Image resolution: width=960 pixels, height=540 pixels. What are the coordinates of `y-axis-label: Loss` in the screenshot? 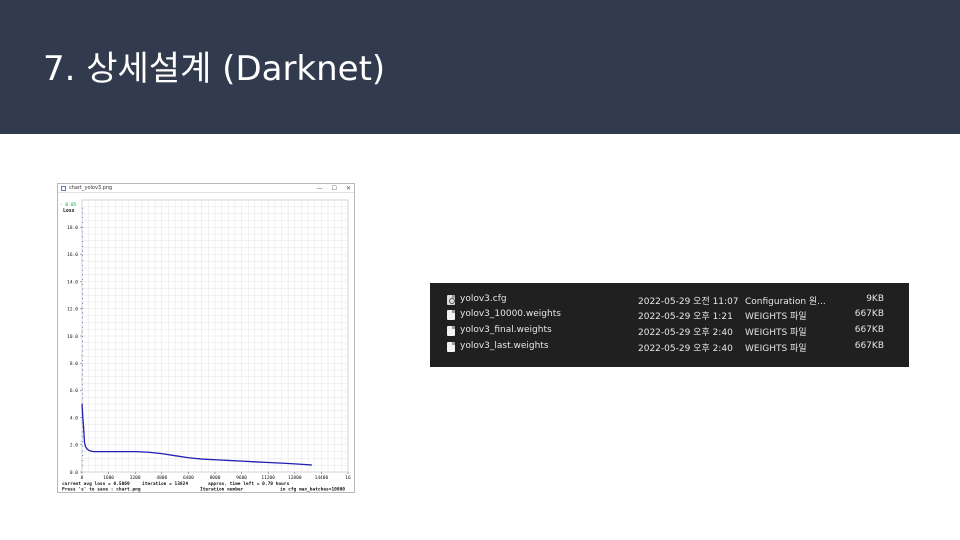 It's located at (69, 211).